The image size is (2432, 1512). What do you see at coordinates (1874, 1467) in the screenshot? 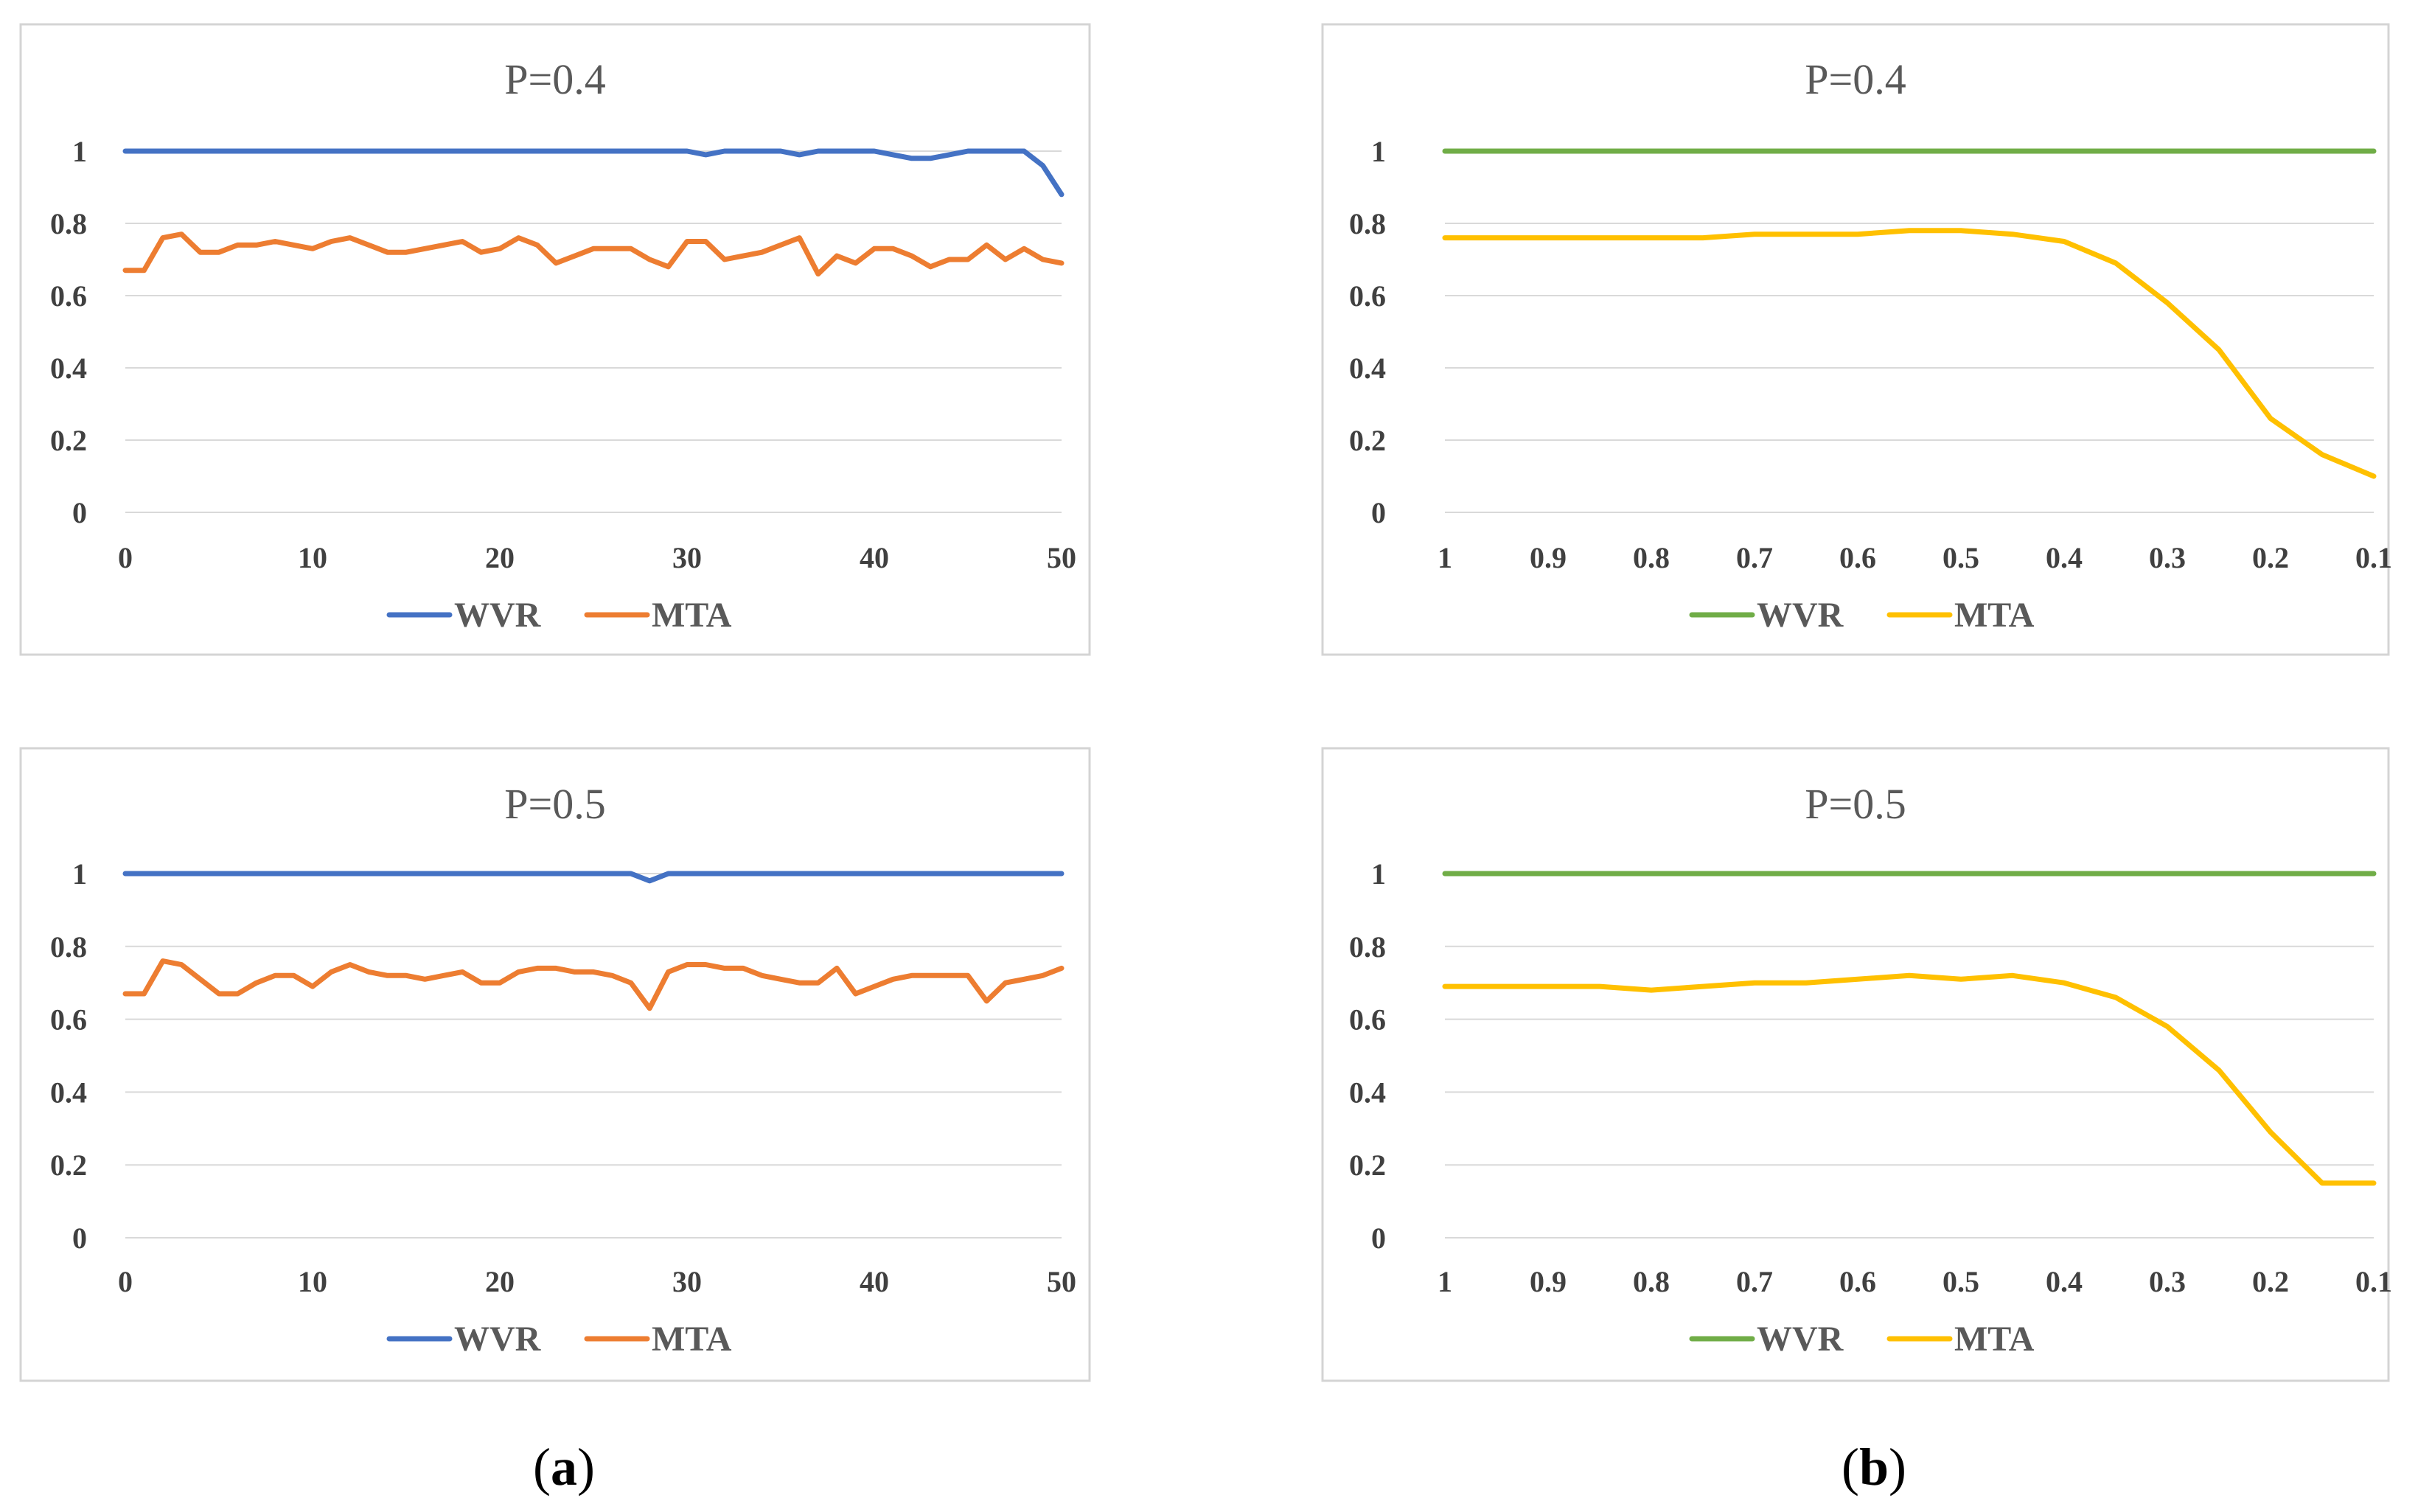
I see `caption-b: (b)` at bounding box center [1874, 1467].